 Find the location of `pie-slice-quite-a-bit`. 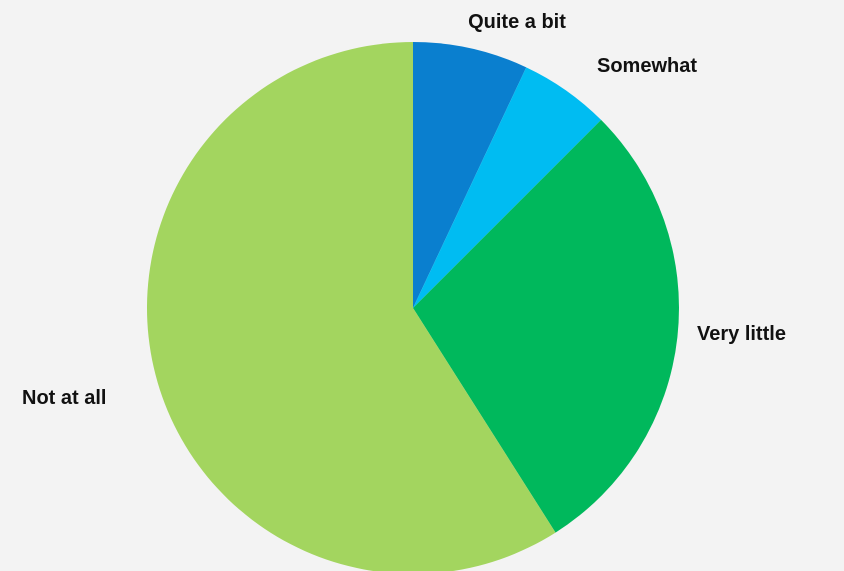

pie-slice-quite-a-bit is located at coordinates (470, 175).